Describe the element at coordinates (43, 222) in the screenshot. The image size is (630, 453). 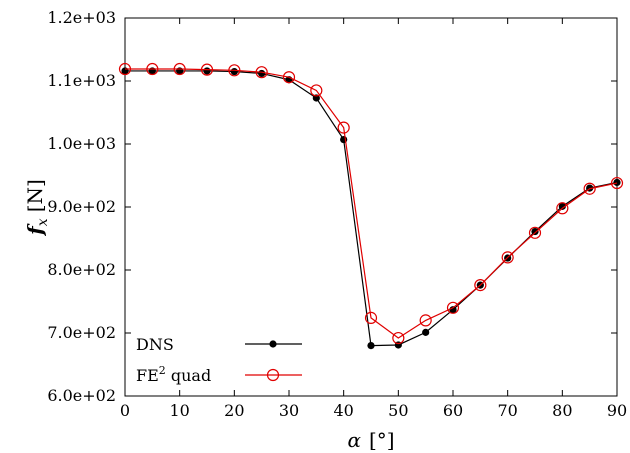
I see `y-axis-subscript: x` at that location.